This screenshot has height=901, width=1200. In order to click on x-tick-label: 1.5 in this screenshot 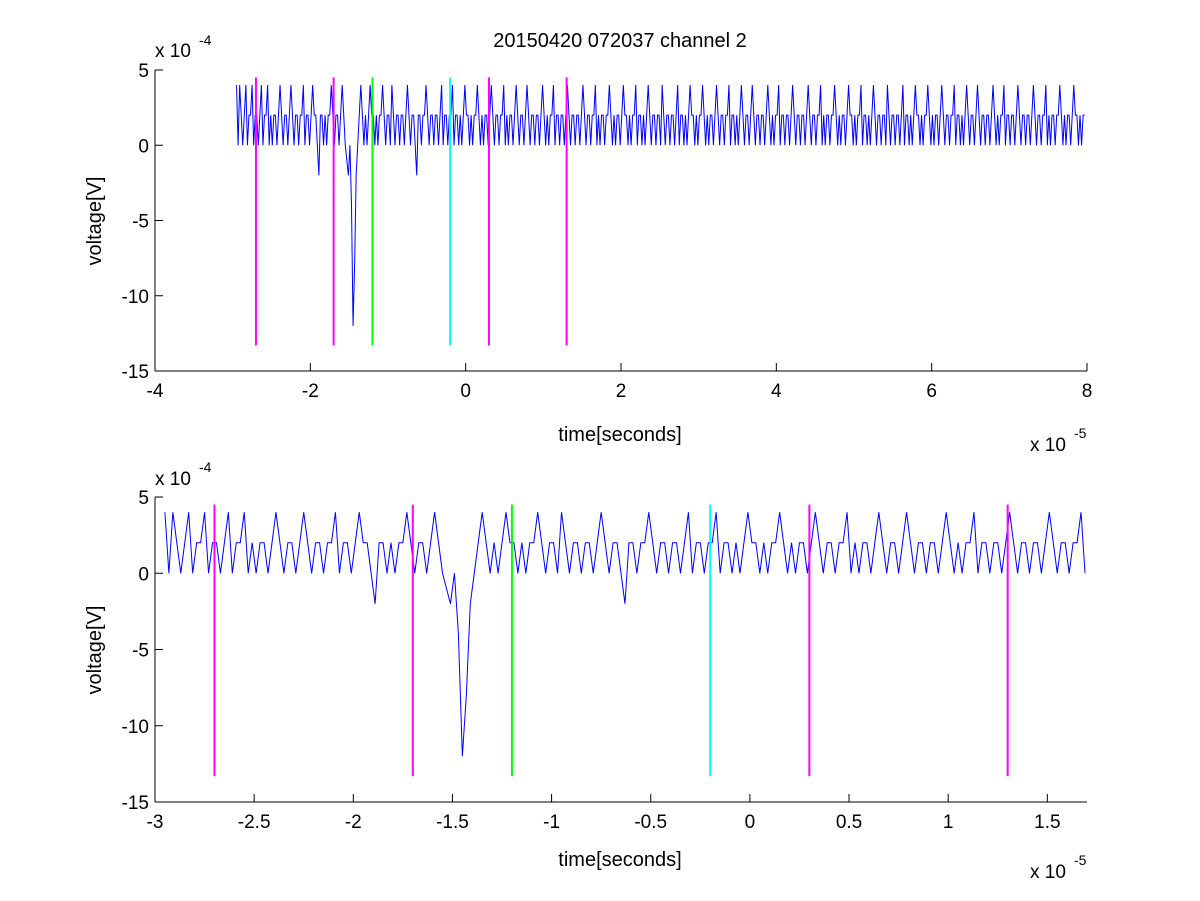, I will do `click(1047, 822)`.